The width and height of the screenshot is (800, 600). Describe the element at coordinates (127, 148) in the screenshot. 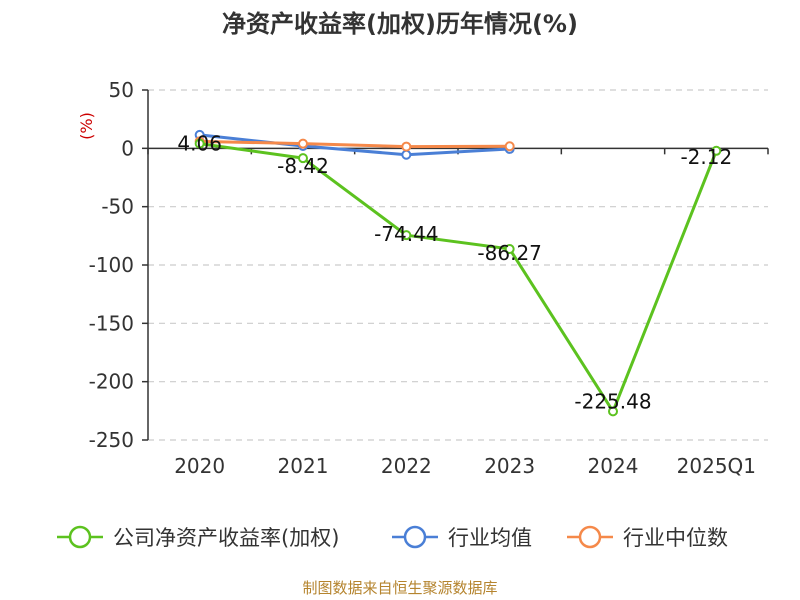

I see `y-tick-label: 0` at that location.